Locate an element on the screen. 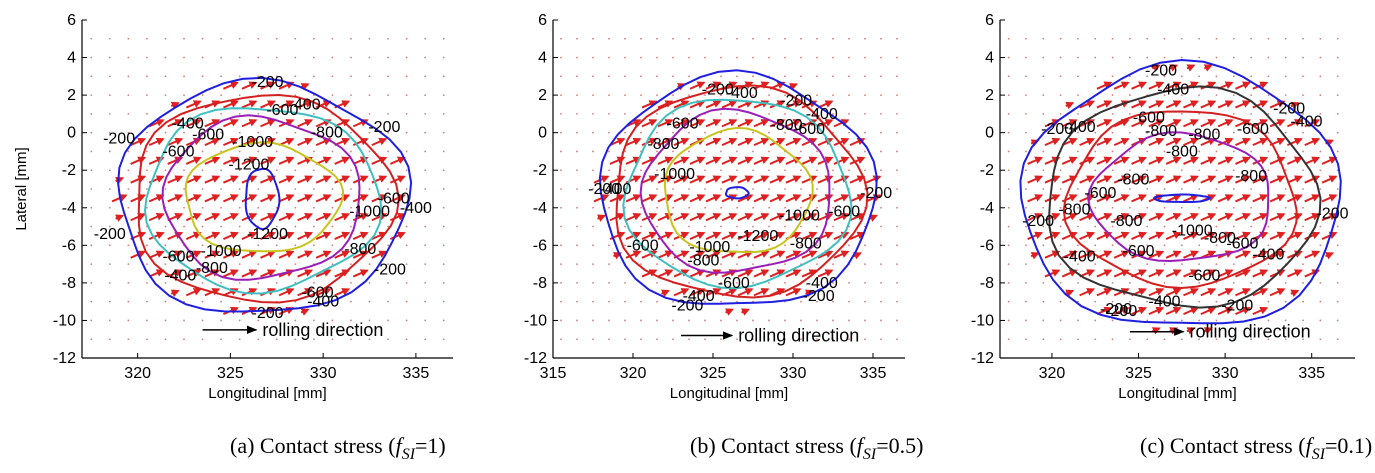 The width and height of the screenshot is (1375, 473). y-tick-label: -10 is located at coordinates (982, 320).